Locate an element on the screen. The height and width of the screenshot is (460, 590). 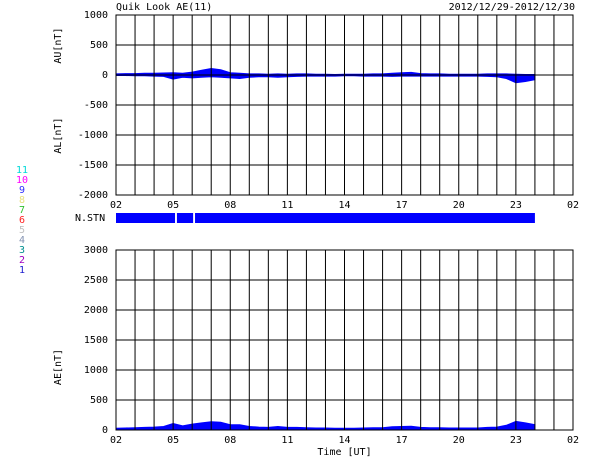
station-level: 1 is located at coordinates (22, 270).